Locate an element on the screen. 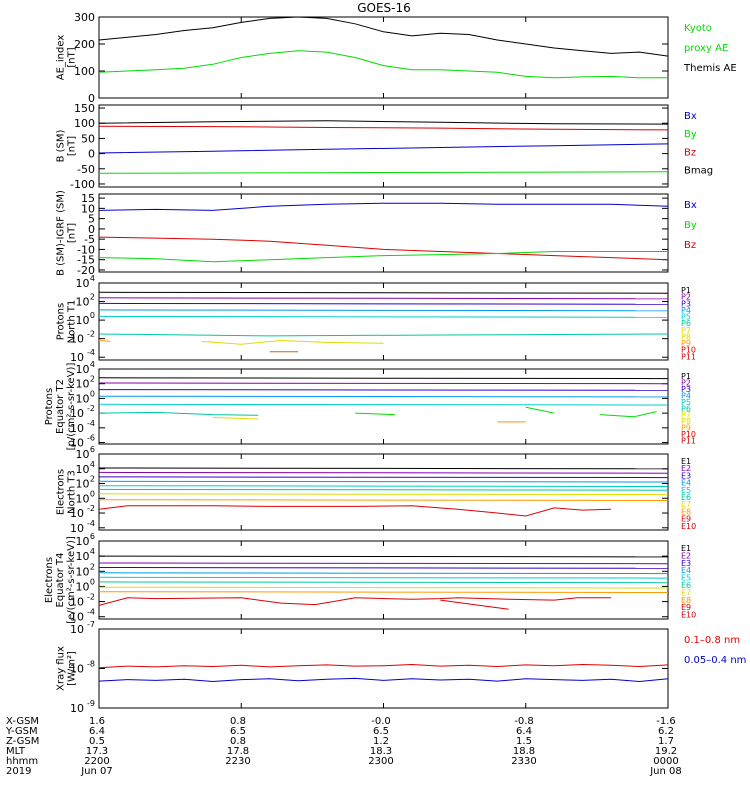 This screenshot has height=800, width=750. series-line-e1 is located at coordinates (383, 468).